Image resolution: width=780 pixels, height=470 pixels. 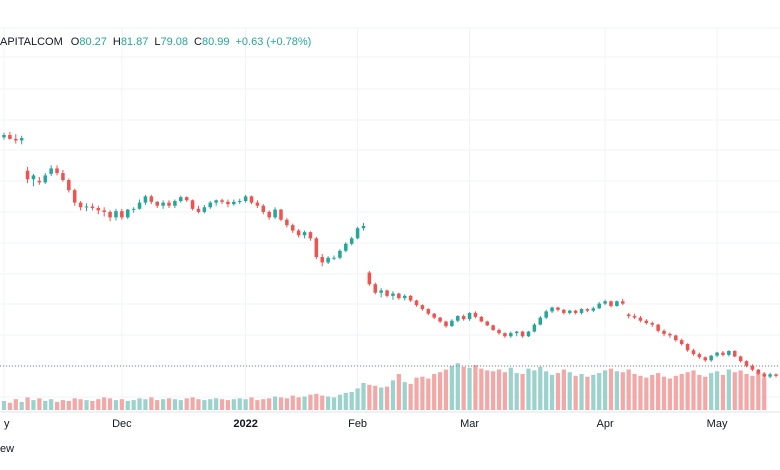 What do you see at coordinates (7, 449) in the screenshot?
I see `footer-label: ew` at bounding box center [7, 449].